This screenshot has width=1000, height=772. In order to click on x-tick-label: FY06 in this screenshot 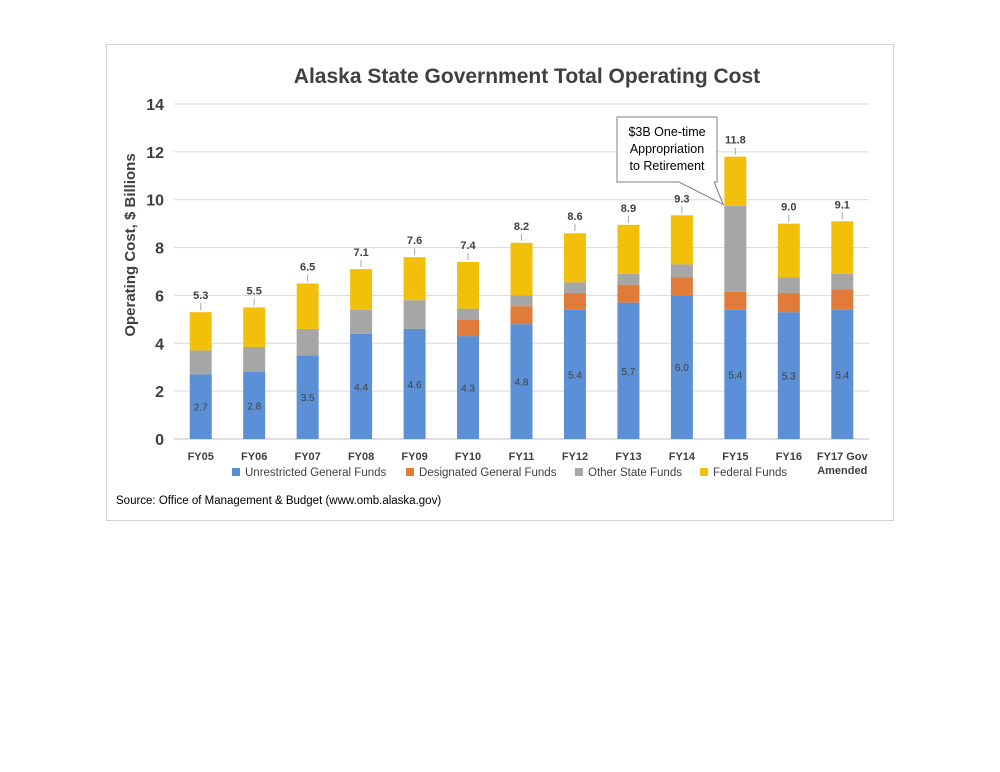, I will do `click(254, 457)`.